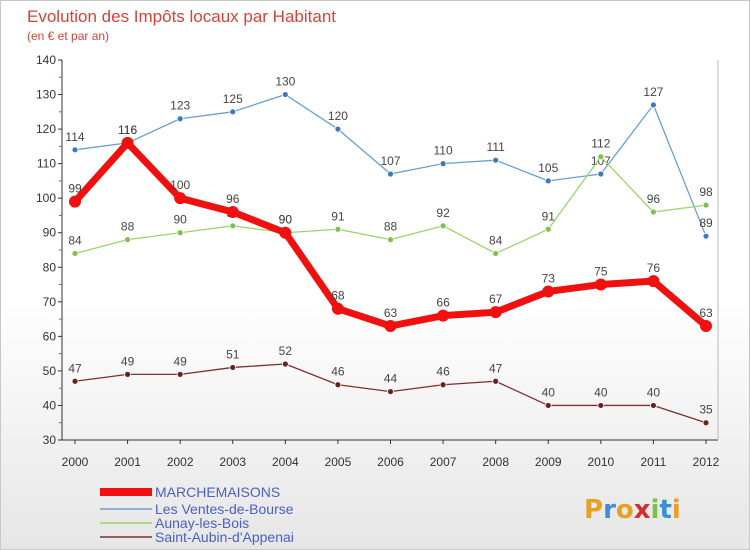 The width and height of the screenshot is (750, 550). What do you see at coordinates (653, 92) in the screenshot?
I see `data-label: 127` at bounding box center [653, 92].